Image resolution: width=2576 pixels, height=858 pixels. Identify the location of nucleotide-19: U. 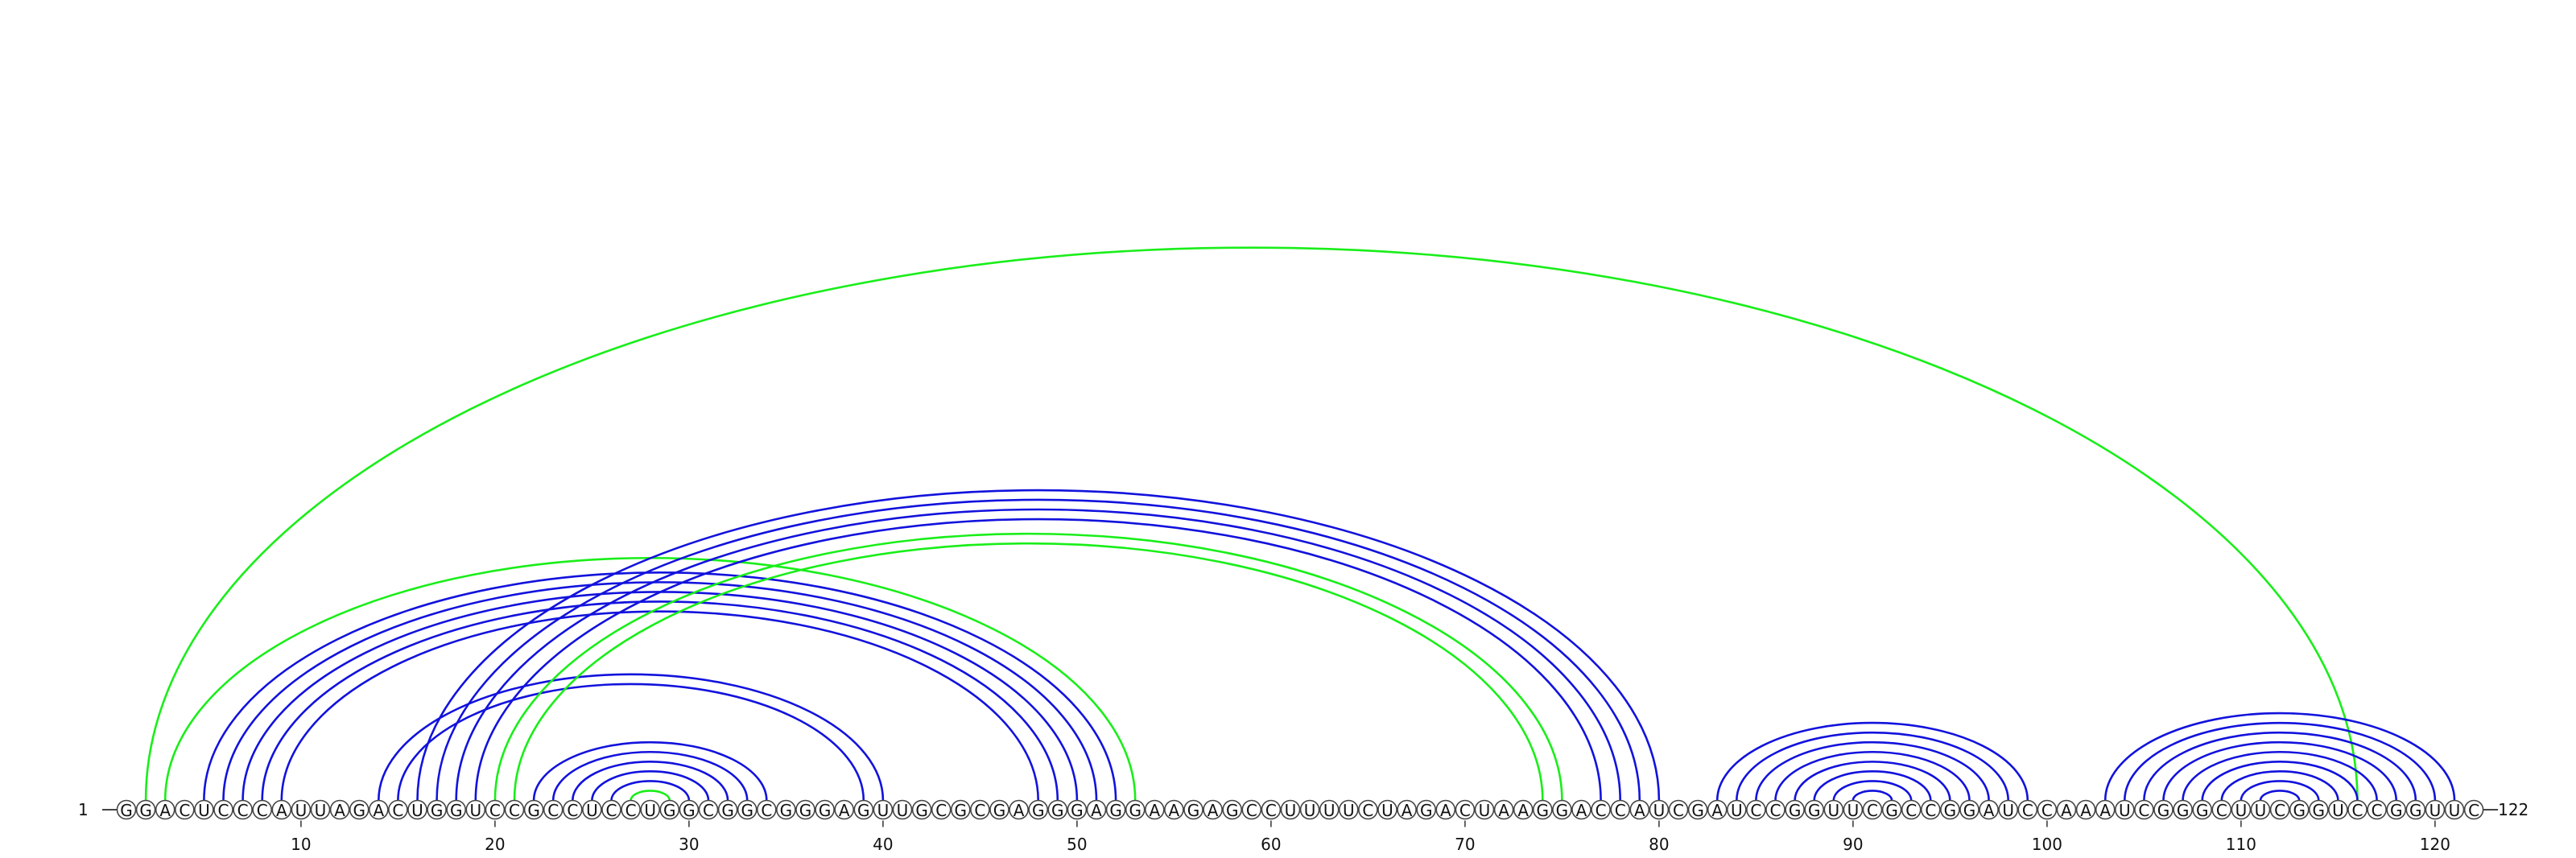
(475, 809).